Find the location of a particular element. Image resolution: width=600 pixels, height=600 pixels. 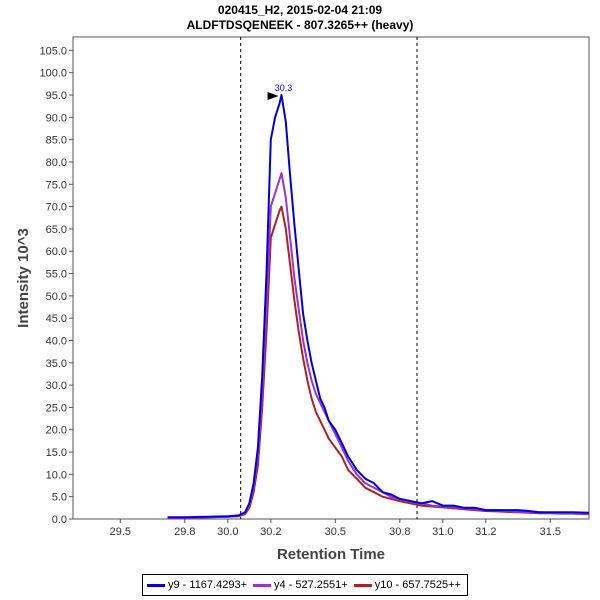

x-tick-label: 30.0 is located at coordinates (227, 532).